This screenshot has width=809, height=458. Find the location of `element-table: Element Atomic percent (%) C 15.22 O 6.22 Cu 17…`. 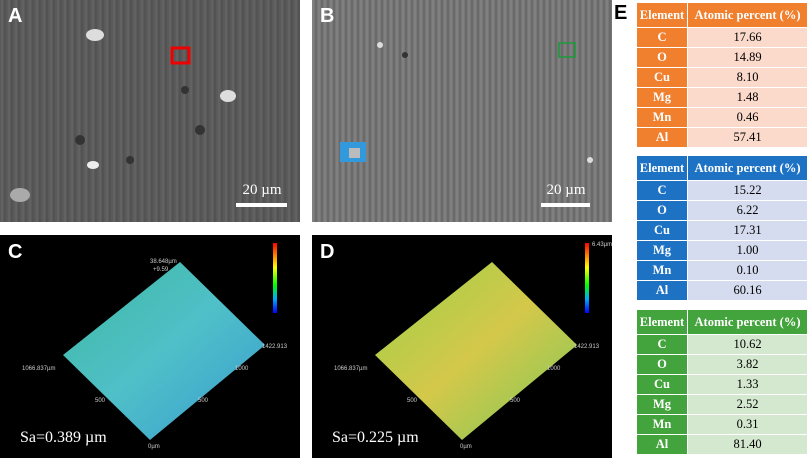

element-table: Element Atomic percent (%) C 15.22 O 6.22 Cu 17… is located at coordinates (722, 228).